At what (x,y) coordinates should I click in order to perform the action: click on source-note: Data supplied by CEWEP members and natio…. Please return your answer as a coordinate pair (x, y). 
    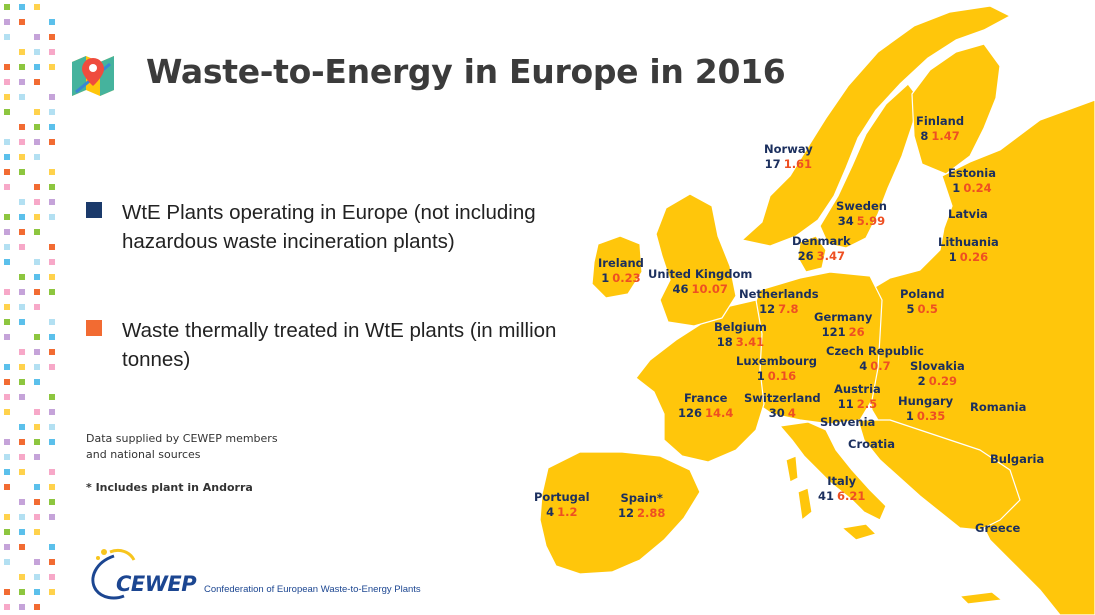
    Looking at the image, I should click on (182, 446).